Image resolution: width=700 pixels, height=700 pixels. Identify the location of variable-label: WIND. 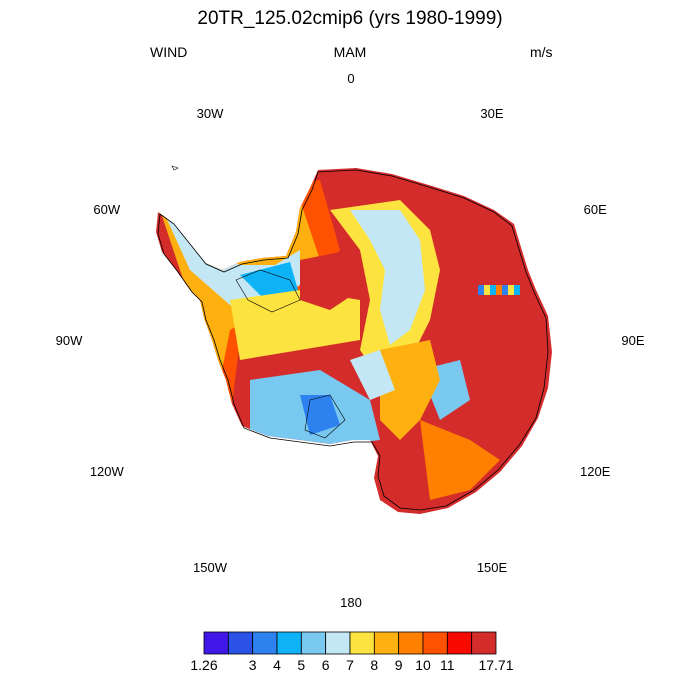
(169, 52).